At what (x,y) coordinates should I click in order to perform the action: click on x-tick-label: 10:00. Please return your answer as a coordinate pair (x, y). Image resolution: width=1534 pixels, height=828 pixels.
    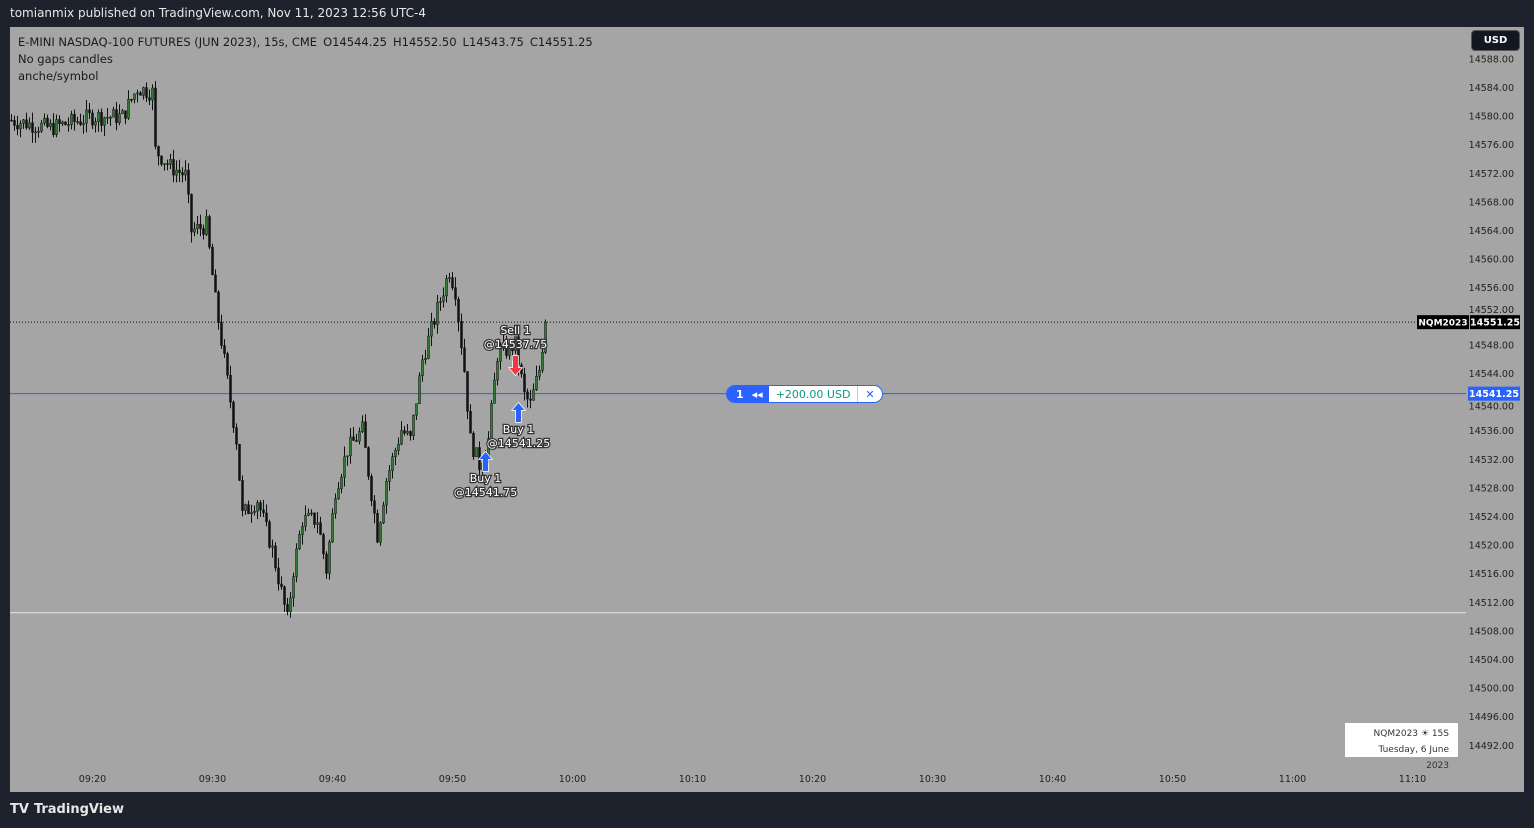
    Looking at the image, I should click on (572, 779).